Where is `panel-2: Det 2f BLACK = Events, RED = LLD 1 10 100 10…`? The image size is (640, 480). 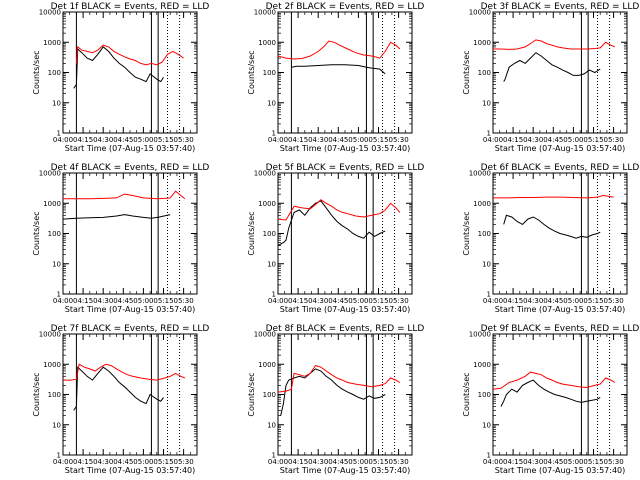 panel-2: Det 2f BLACK = Events, RED = LLD 1 10 100 10… is located at coordinates (335, 77).